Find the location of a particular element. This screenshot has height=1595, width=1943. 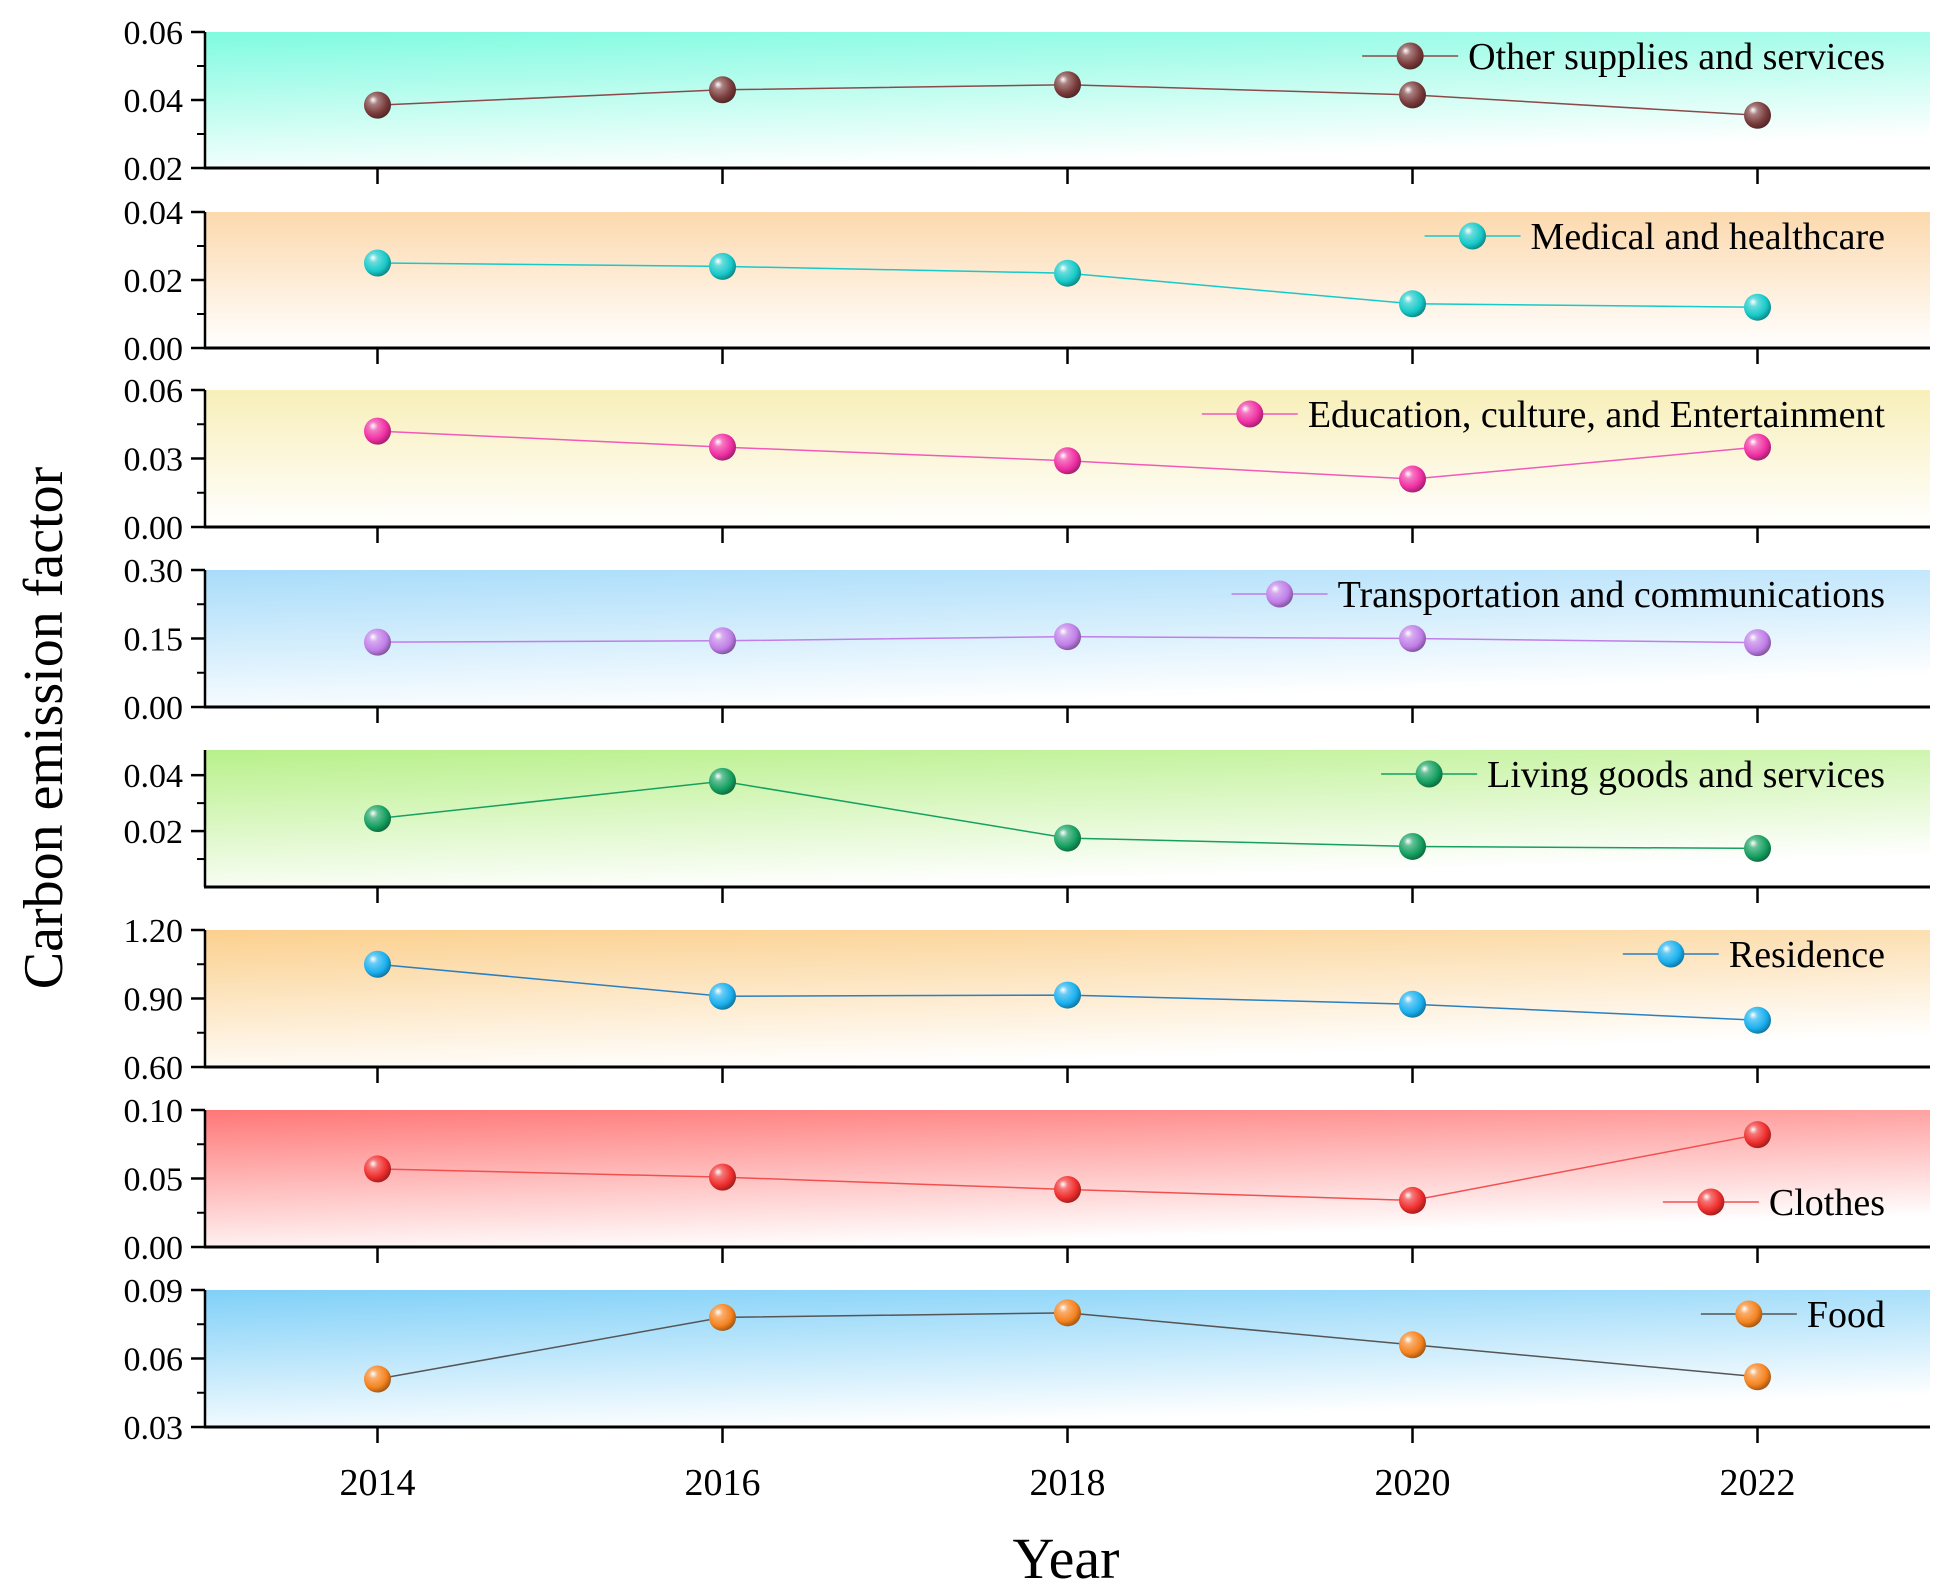

panel-residence: 0.60 0.90 1.20 Residence is located at coordinates (1027, 1000).